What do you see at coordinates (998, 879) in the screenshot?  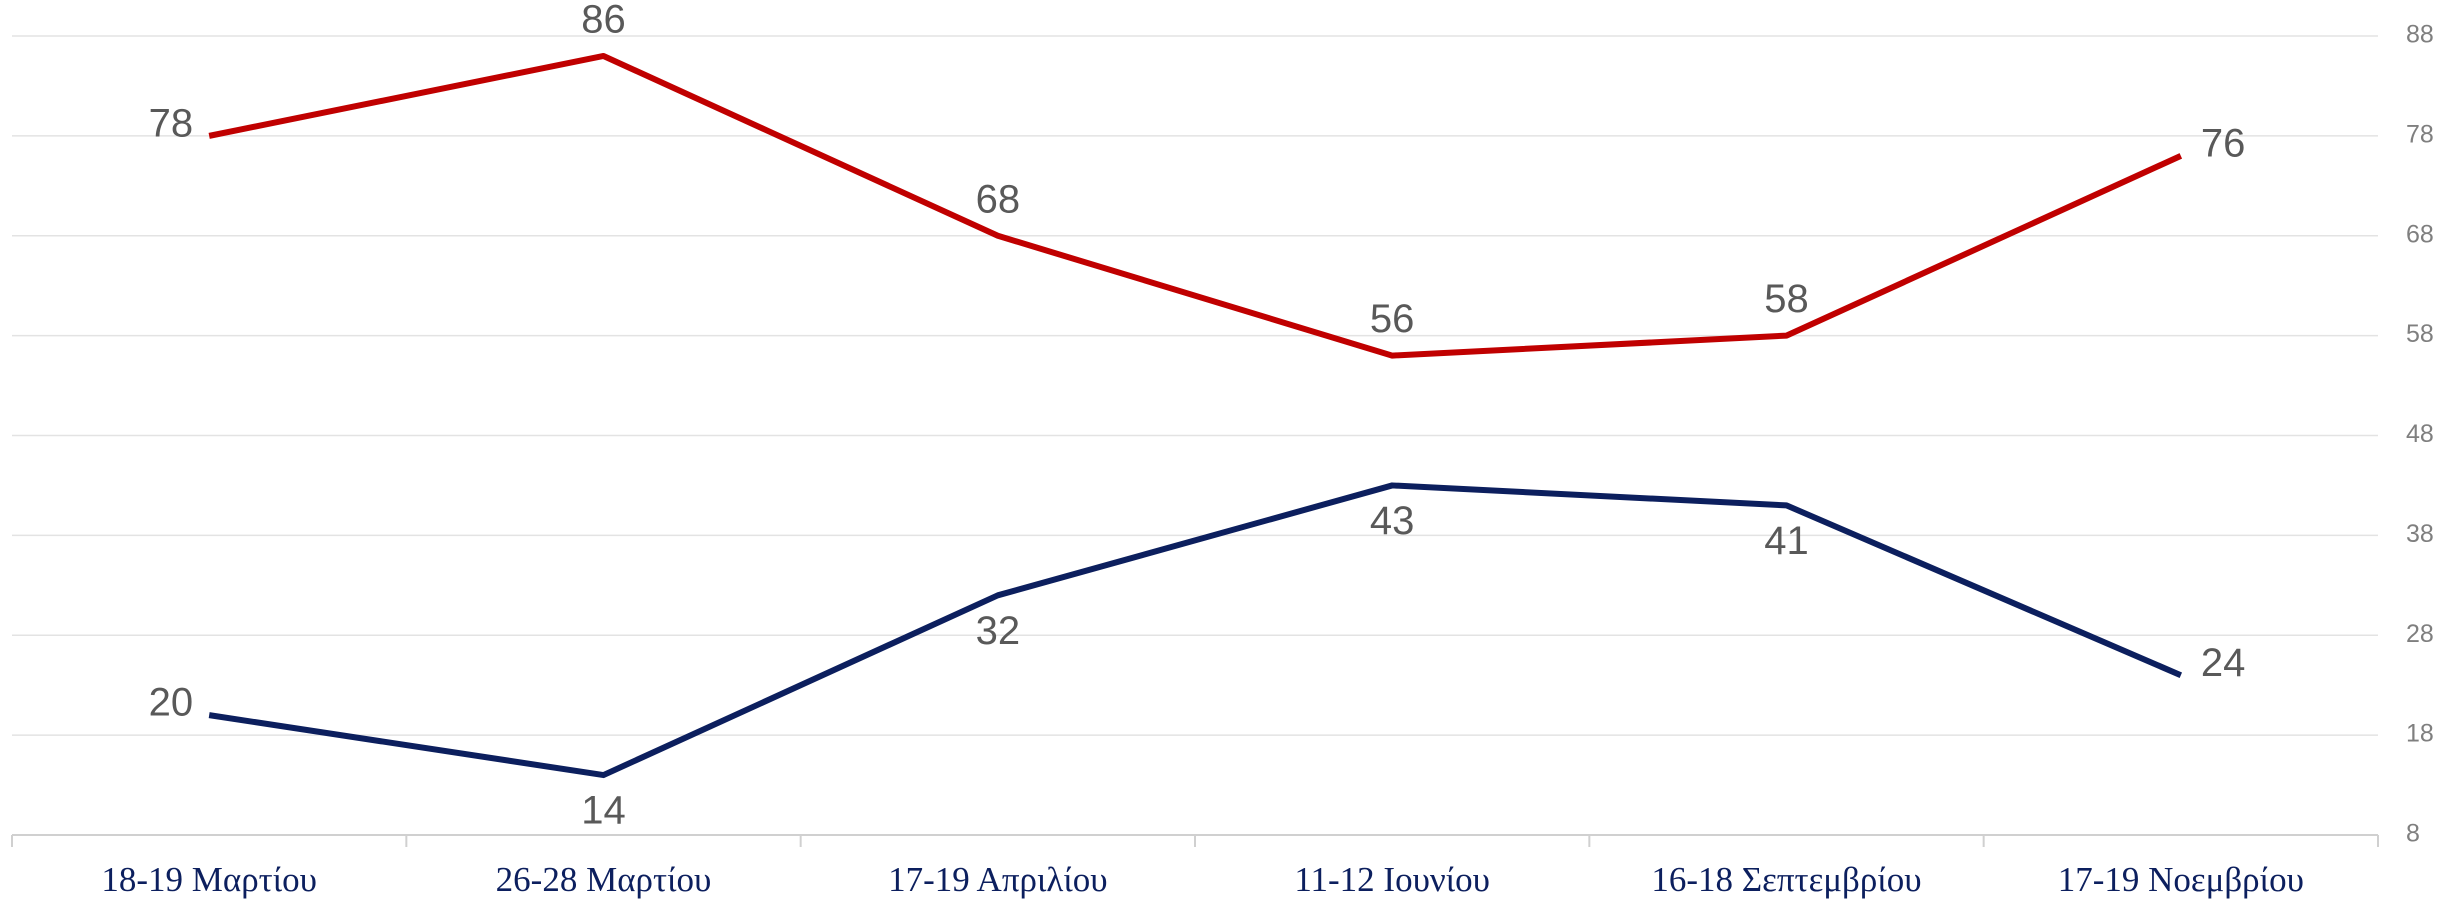 I see `x-tick-label: 17-19 Απριλίου` at bounding box center [998, 879].